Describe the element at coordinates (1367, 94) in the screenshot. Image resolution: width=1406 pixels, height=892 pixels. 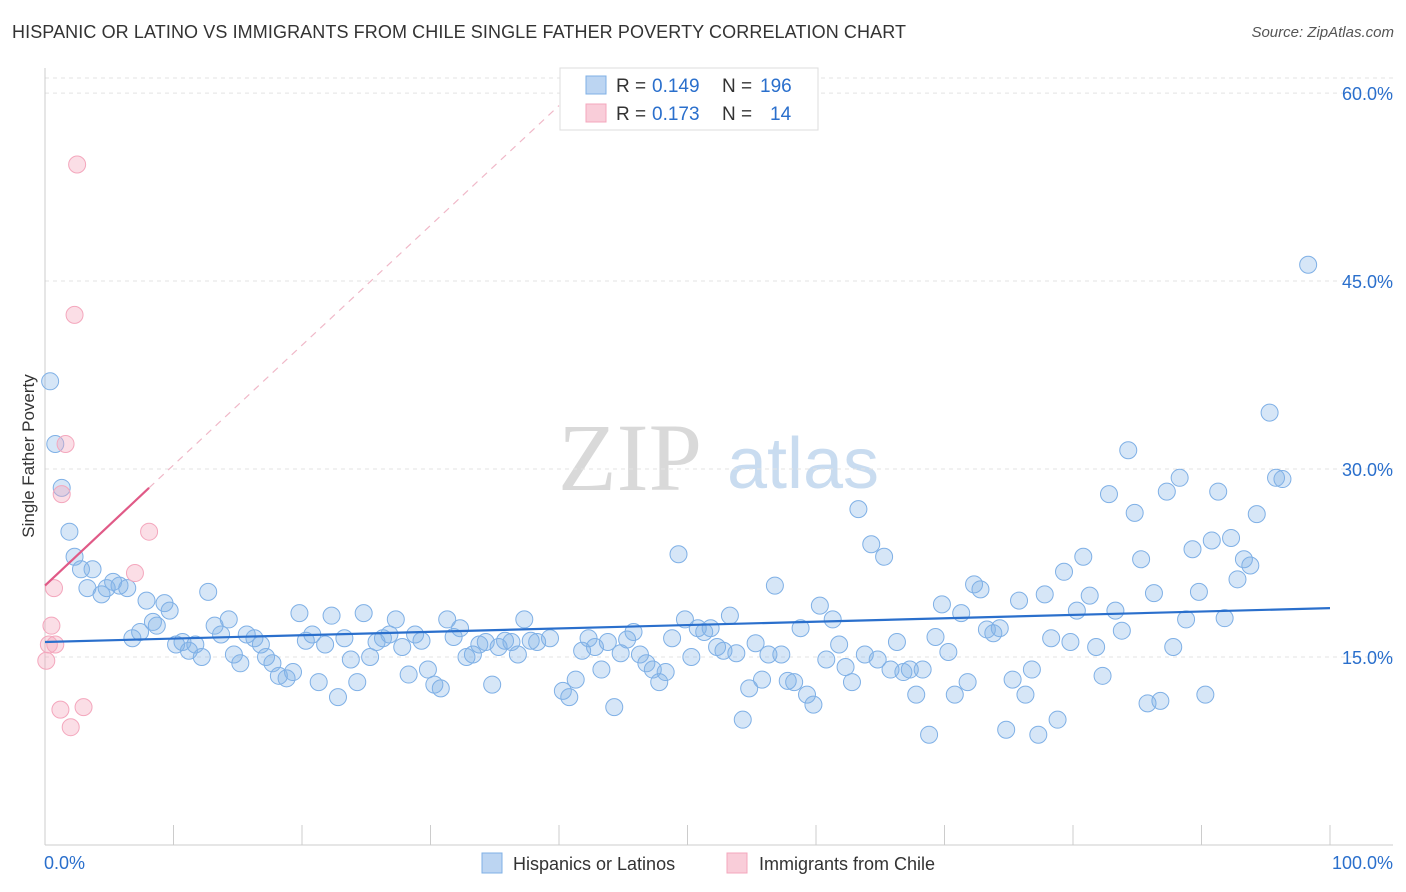
I see `y-tick-label-3: 60.0%` at that location.